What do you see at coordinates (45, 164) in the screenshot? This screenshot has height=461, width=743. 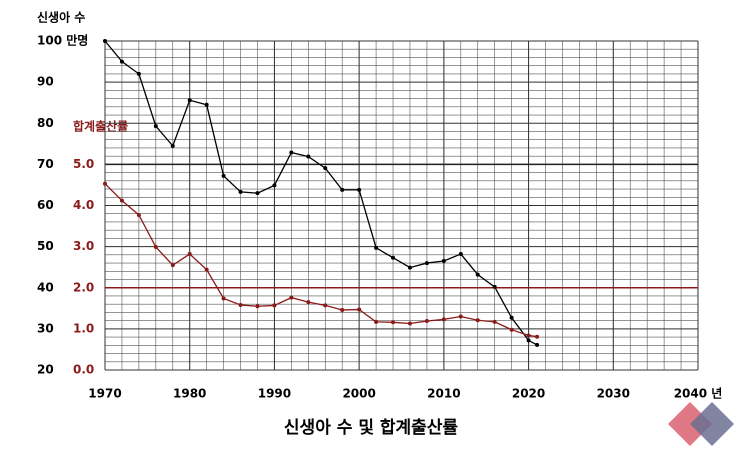 I see `y-tick-label: 70` at bounding box center [45, 164].